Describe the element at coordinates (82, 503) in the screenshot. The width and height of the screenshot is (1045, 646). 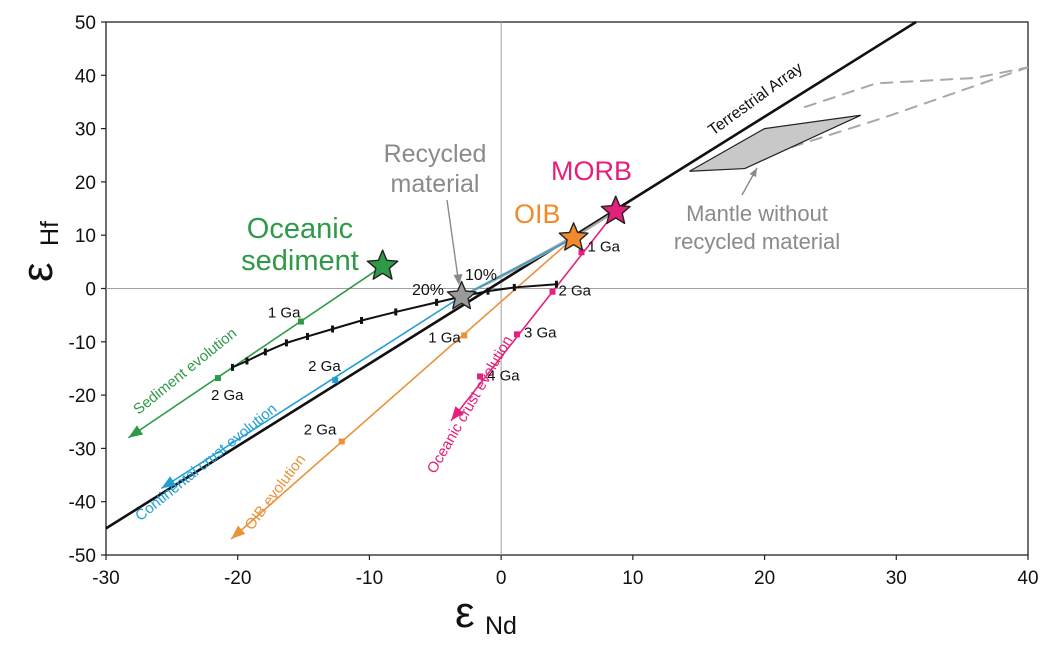
I see `y-tick-label: -40` at that location.